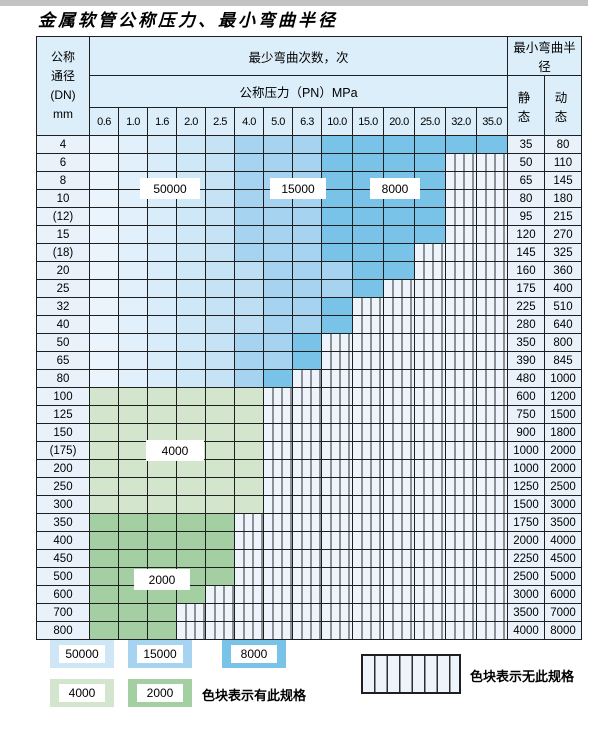 This screenshot has width=600, height=743. What do you see at coordinates (563, 306) in the screenshot?
I see `dynamic-radius-cell: 510` at bounding box center [563, 306].